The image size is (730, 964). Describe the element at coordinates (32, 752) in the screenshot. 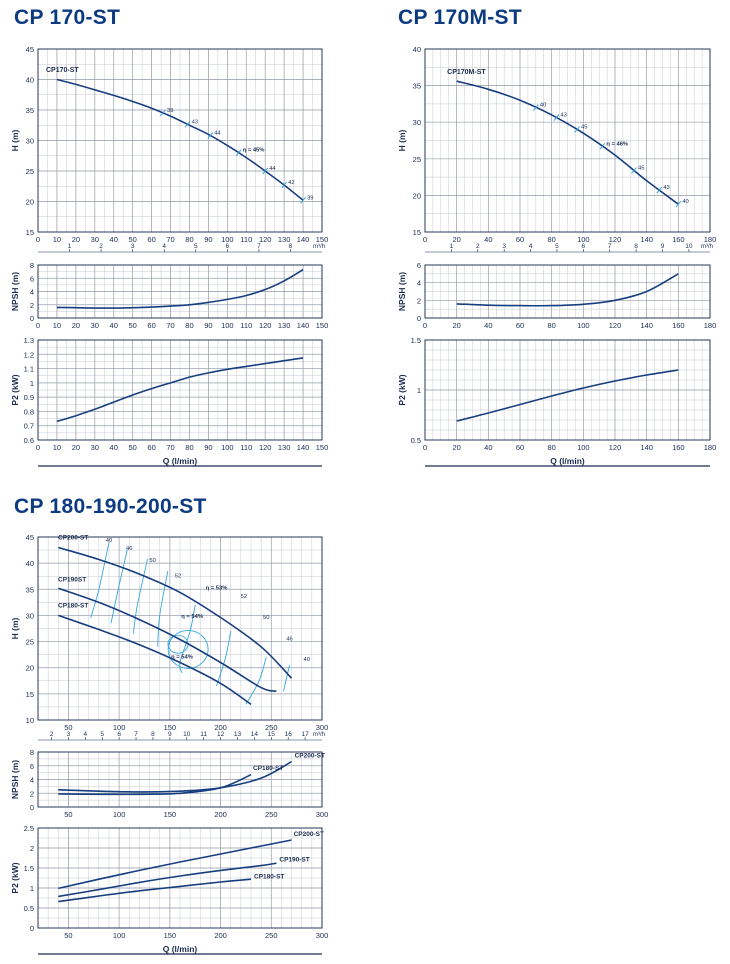

I see `y-tick-label: 8` at that location.